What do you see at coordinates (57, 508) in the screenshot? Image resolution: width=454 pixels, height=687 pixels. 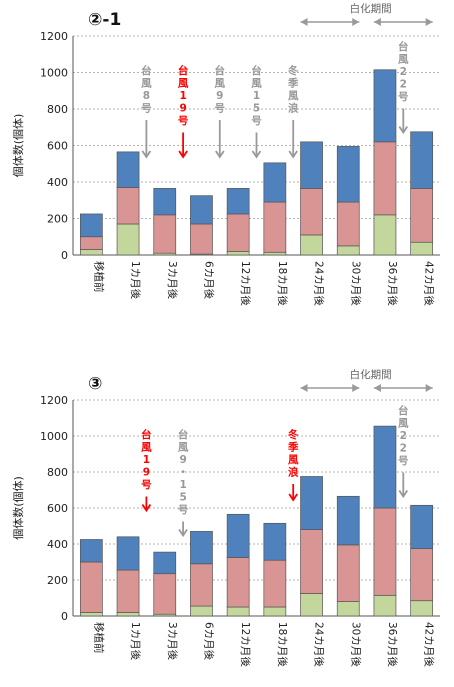 I see `y-tick-label: 600` at bounding box center [57, 508].